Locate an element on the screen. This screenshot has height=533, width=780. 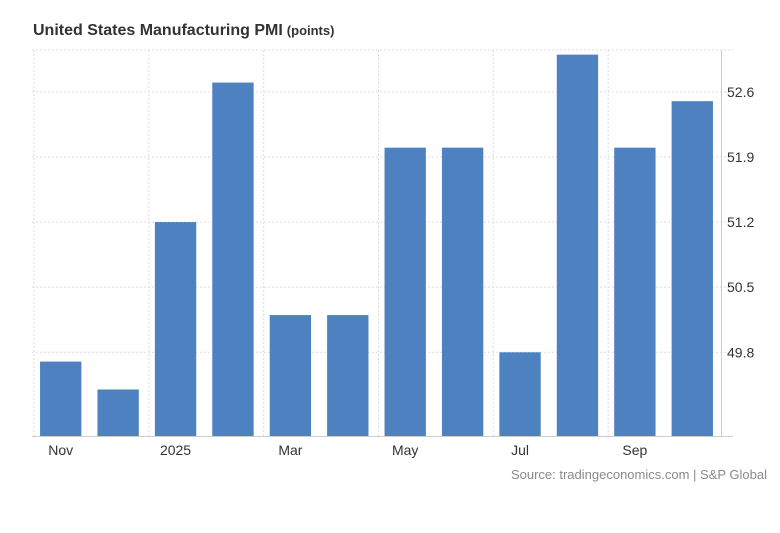
bar-feb-2025 is located at coordinates (233, 259).